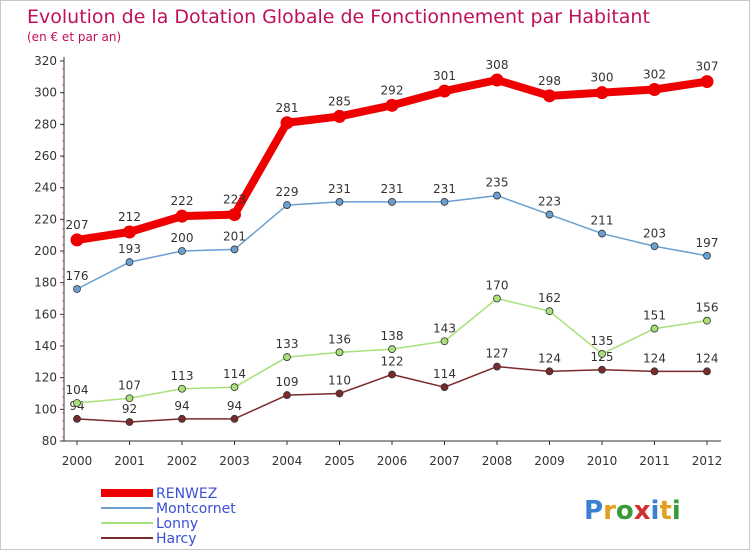  What do you see at coordinates (339, 461) in the screenshot?
I see `x-tick-label: 2005` at bounding box center [339, 461].